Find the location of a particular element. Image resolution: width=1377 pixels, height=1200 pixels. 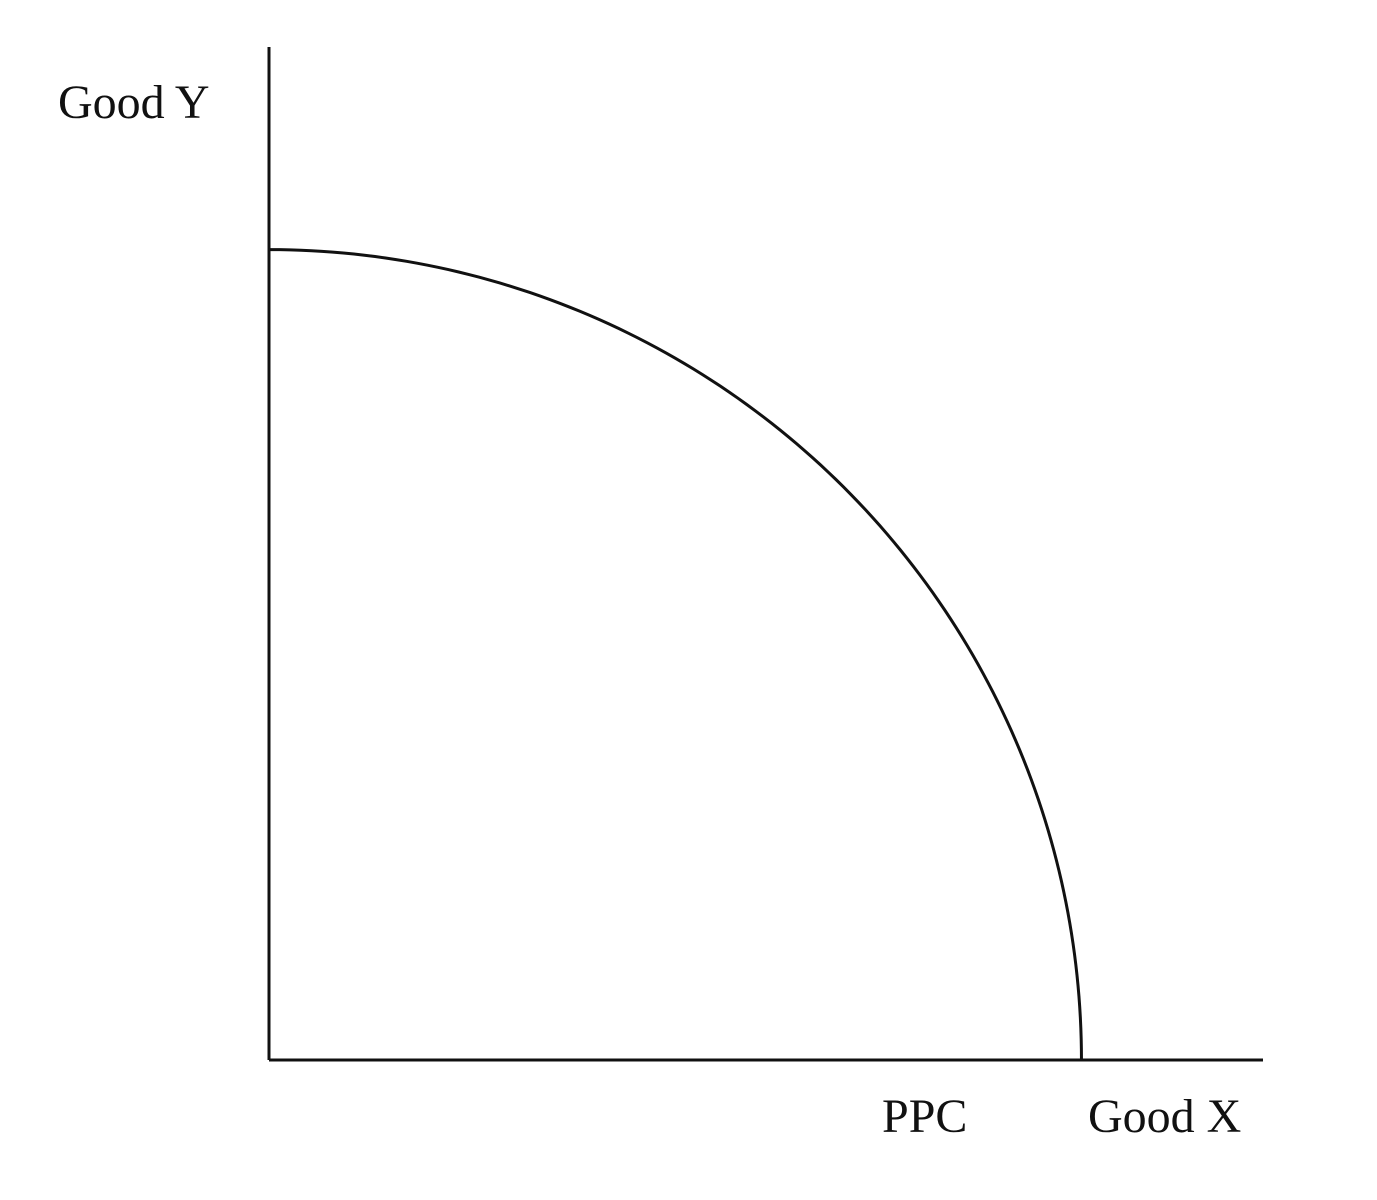

x-axis-label: Good X is located at coordinates (1164, 1116).